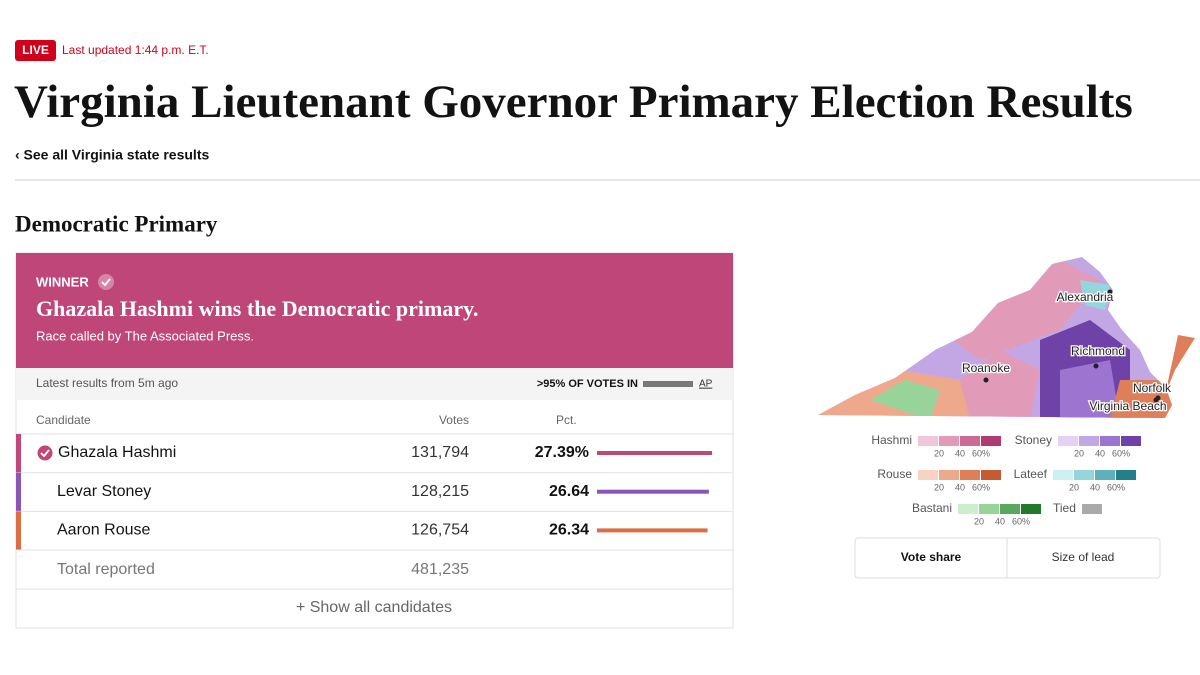 This screenshot has height=675, width=1200. Describe the element at coordinates (569, 530) in the screenshot. I see `candidate-pct: 26.34` at that location.